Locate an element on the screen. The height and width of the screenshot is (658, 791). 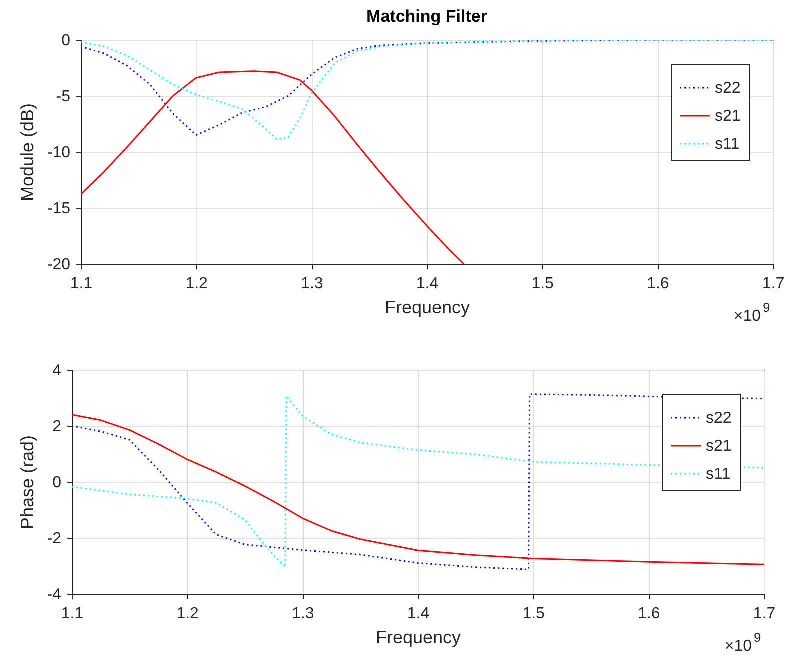
y-tick-label: -4 is located at coordinates (54, 595).